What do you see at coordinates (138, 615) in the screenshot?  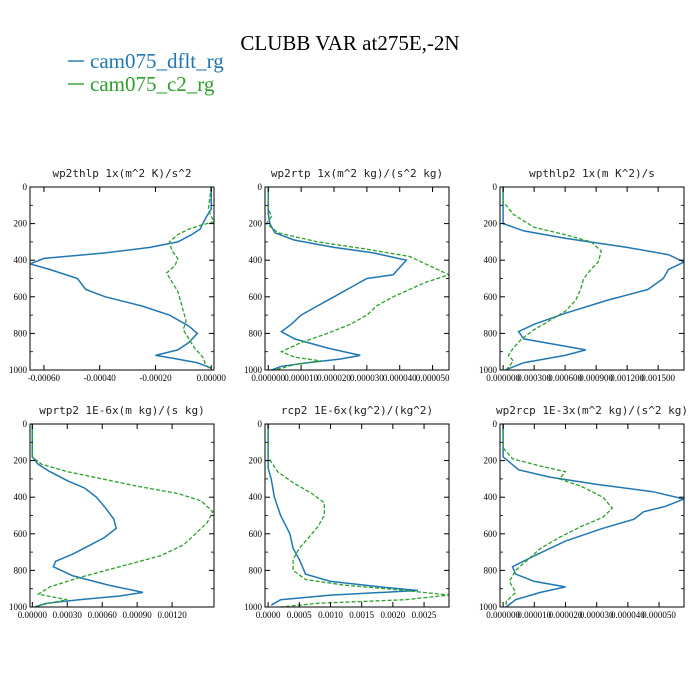 I see `x-tick-label: 0.00090` at bounding box center [138, 615].